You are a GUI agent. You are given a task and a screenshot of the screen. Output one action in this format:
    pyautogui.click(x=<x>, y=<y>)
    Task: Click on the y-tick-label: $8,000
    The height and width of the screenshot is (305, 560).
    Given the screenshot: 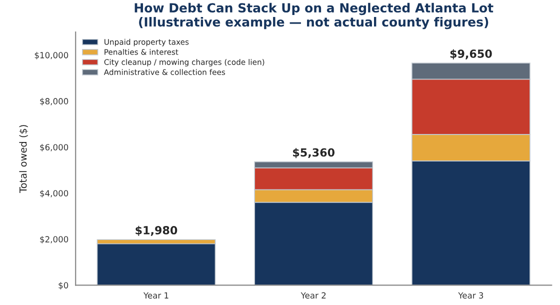 What is the action you would take?
    pyautogui.click(x=54, y=102)
    